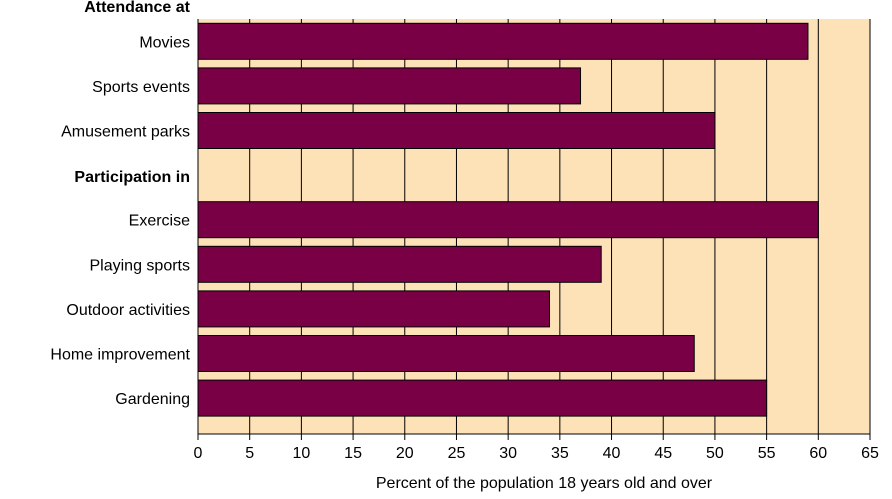  What do you see at coordinates (715, 453) in the screenshot?
I see `x-tick-label: 50` at bounding box center [715, 453].